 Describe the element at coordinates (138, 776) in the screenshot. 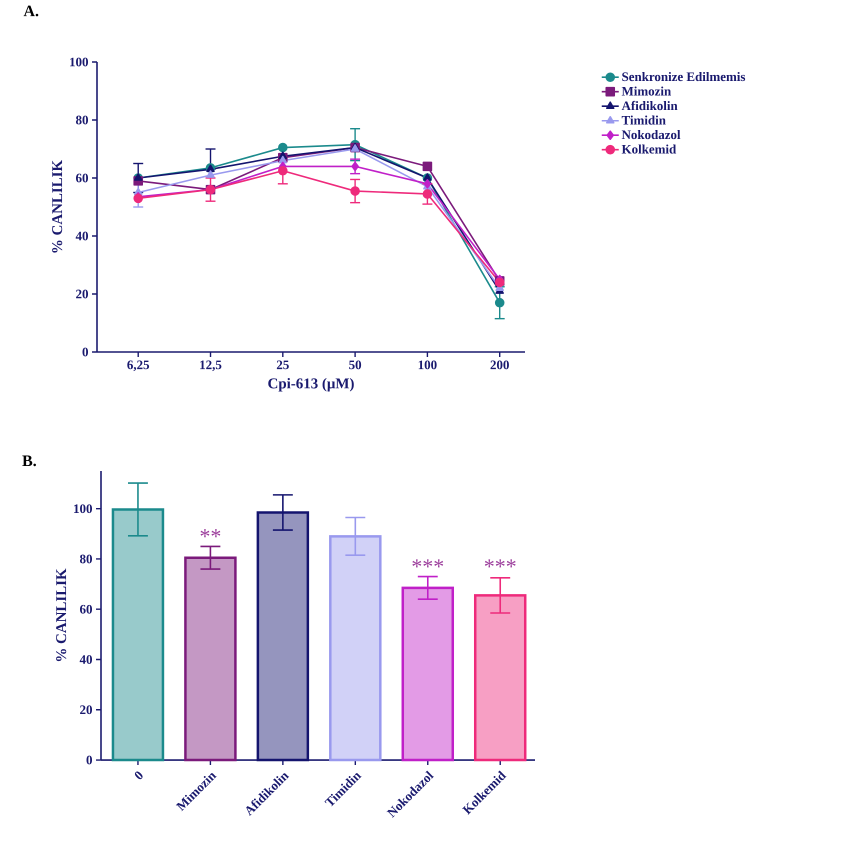

I see `x-tick-label: 0` at that location.